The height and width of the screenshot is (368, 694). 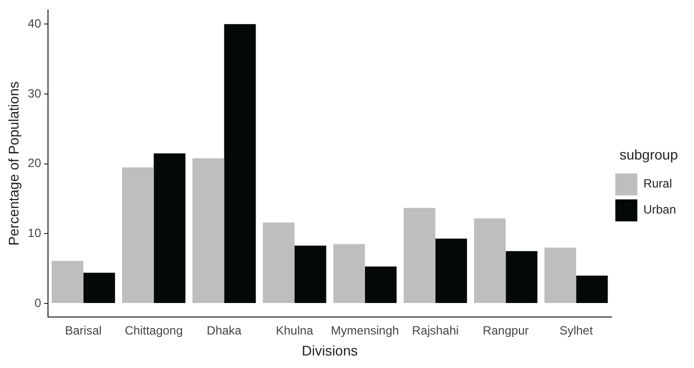 I want to click on x-tick-label: Rajshahi, so click(x=435, y=330).